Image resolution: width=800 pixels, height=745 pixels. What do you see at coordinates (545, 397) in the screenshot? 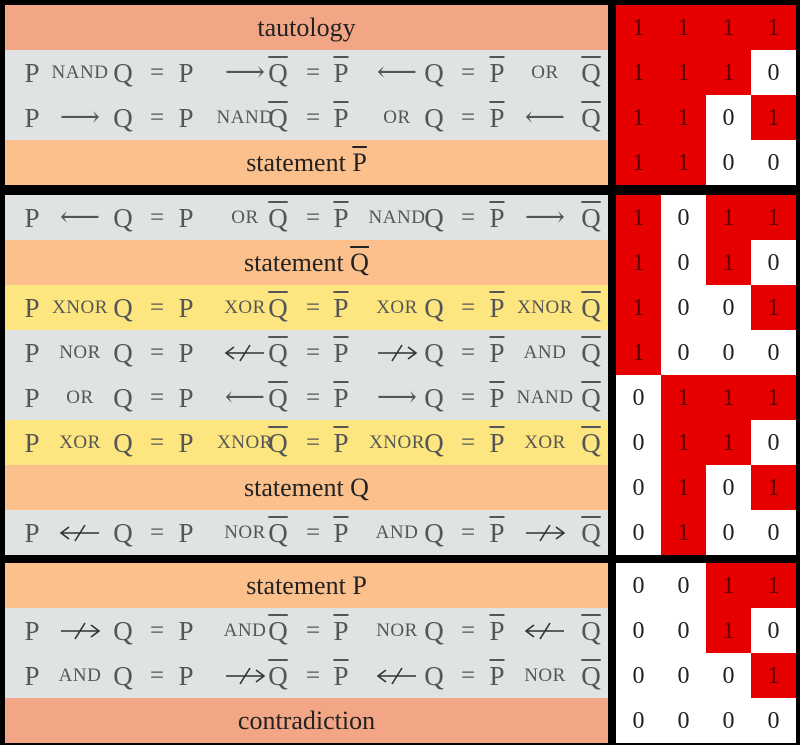
I see `operator-label: NAND` at bounding box center [545, 397].